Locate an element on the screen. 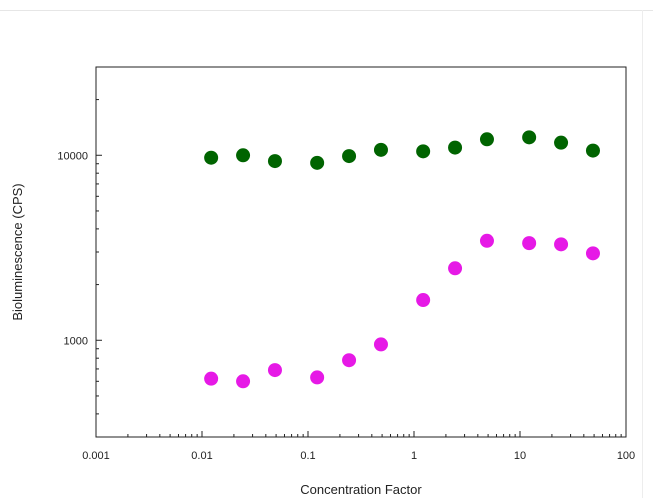  x-tick-label: 10 is located at coordinates (520, 456).